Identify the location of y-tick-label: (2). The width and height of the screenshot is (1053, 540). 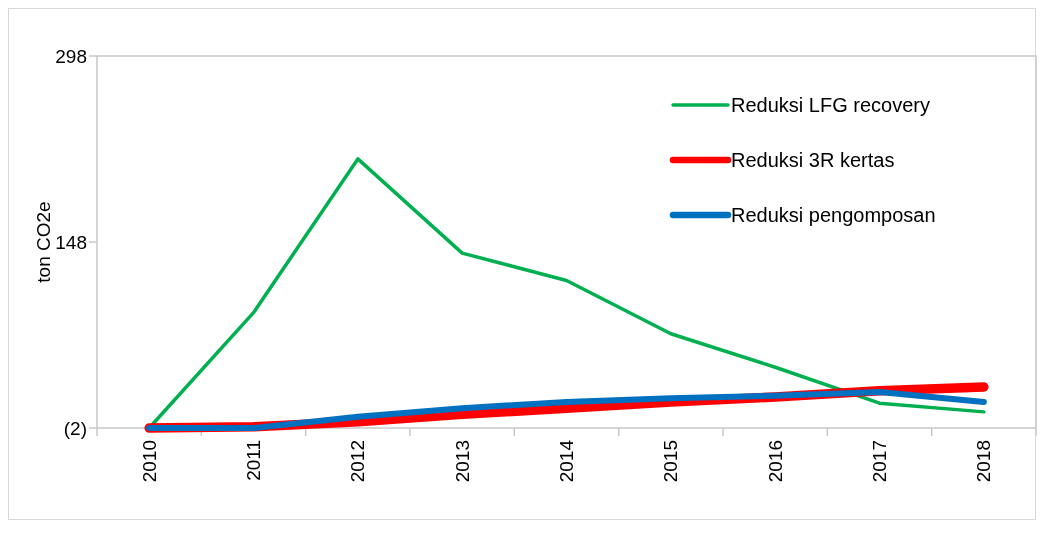
(75, 428).